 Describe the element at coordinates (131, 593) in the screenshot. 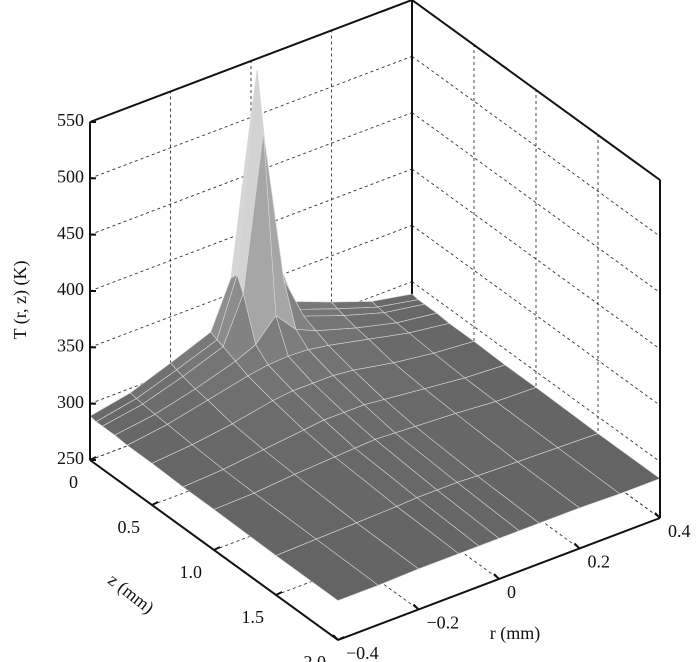

I see `z-axis-label: z (mm)` at that location.